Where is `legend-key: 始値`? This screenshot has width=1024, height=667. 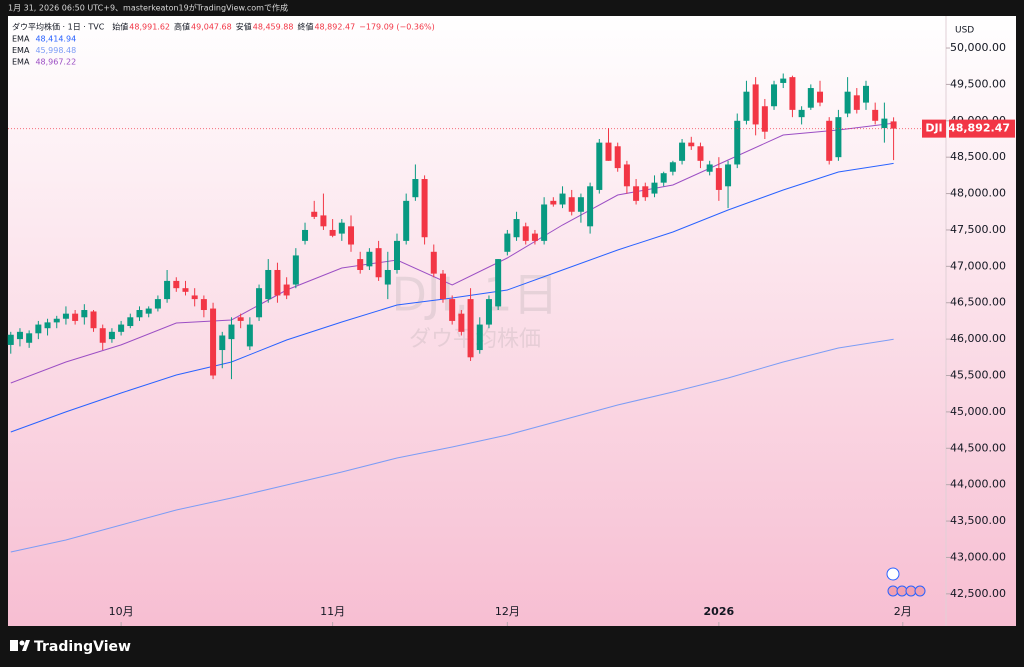
legend-key: 始値 is located at coordinates (120, 27).